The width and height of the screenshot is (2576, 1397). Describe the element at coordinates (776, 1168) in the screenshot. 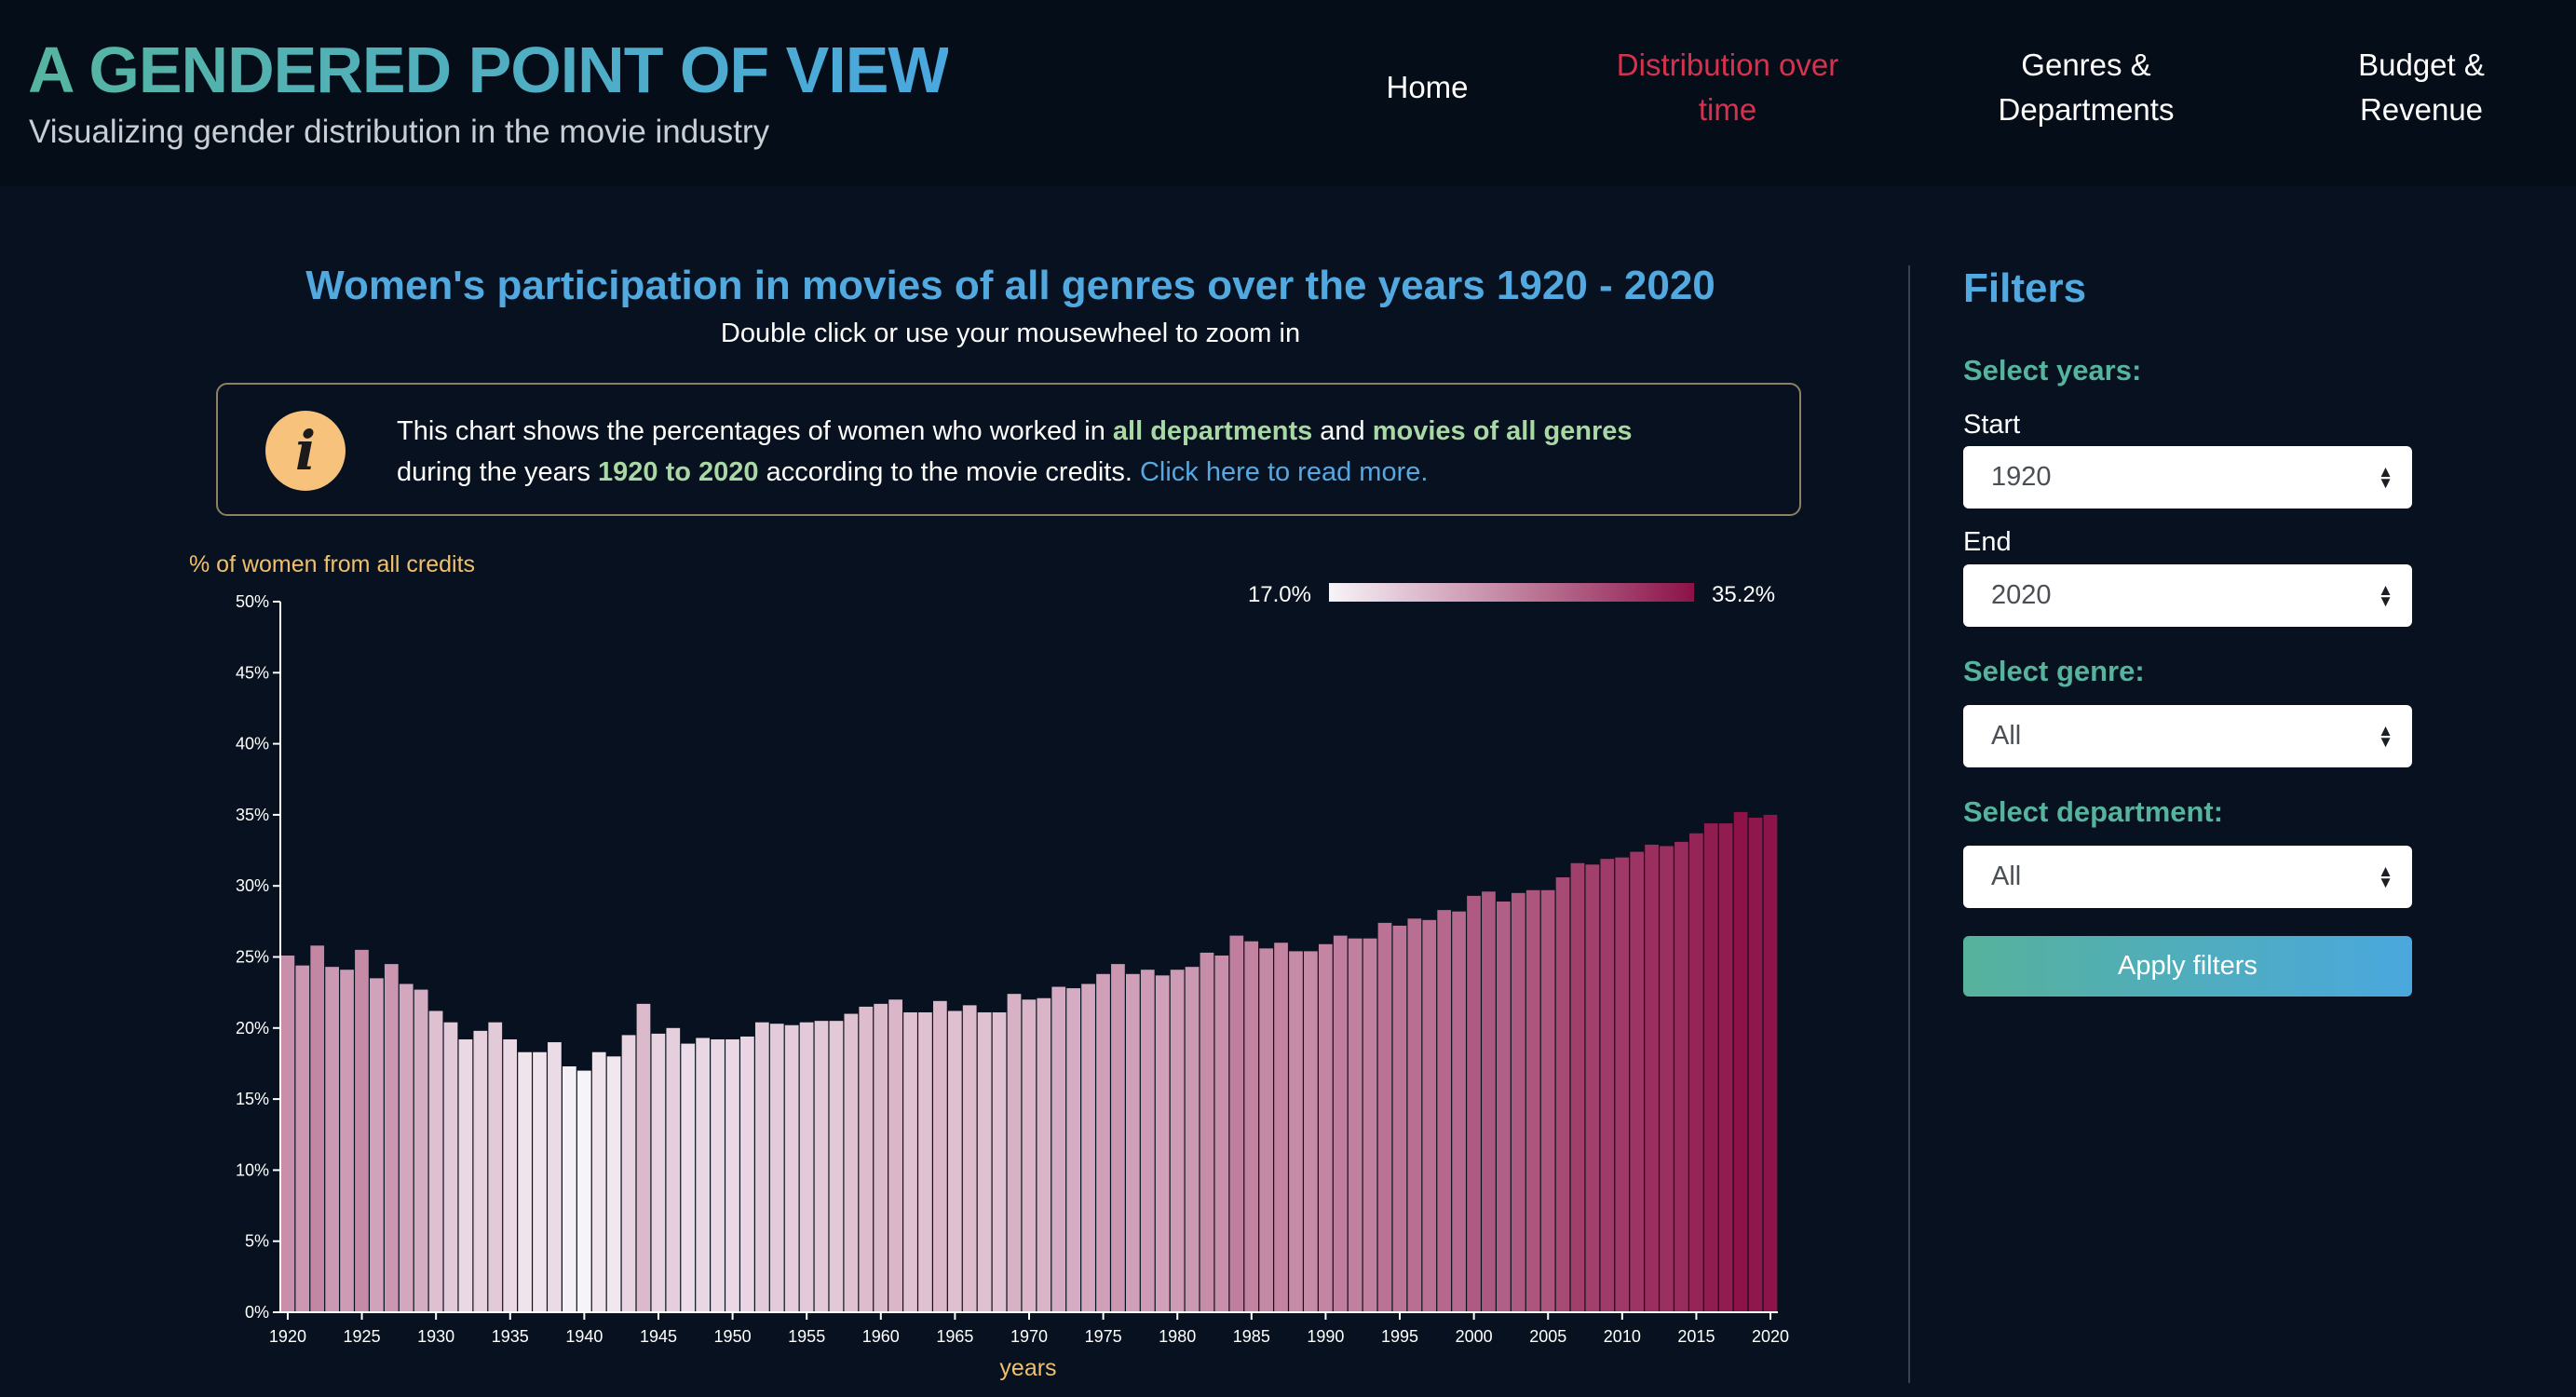

I see `bar-1953` at that location.